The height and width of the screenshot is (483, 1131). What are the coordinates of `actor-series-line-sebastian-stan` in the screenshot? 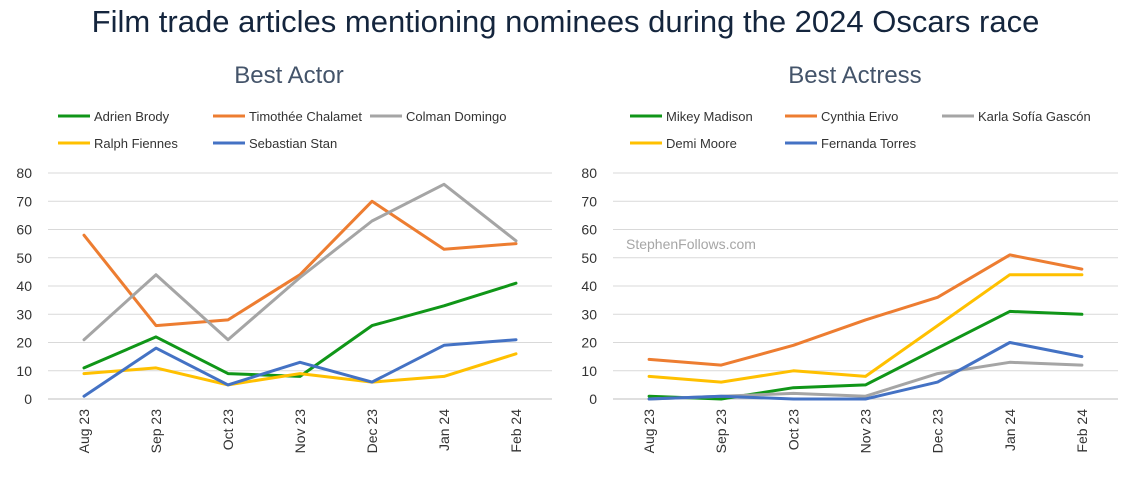 It's located at (300, 368).